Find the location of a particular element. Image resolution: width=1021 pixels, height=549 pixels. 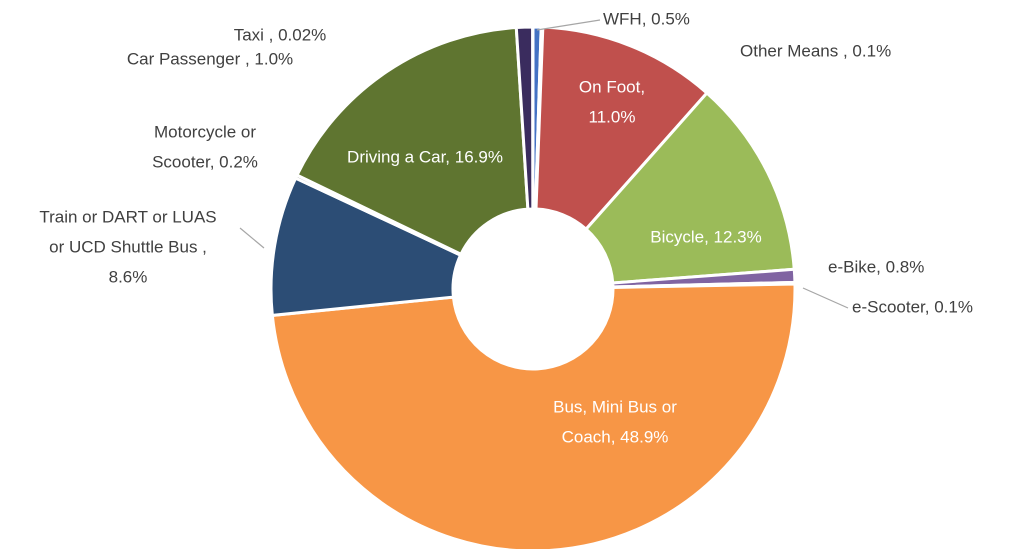

slice-label: e-Bike, 0.8% is located at coordinates (876, 266).